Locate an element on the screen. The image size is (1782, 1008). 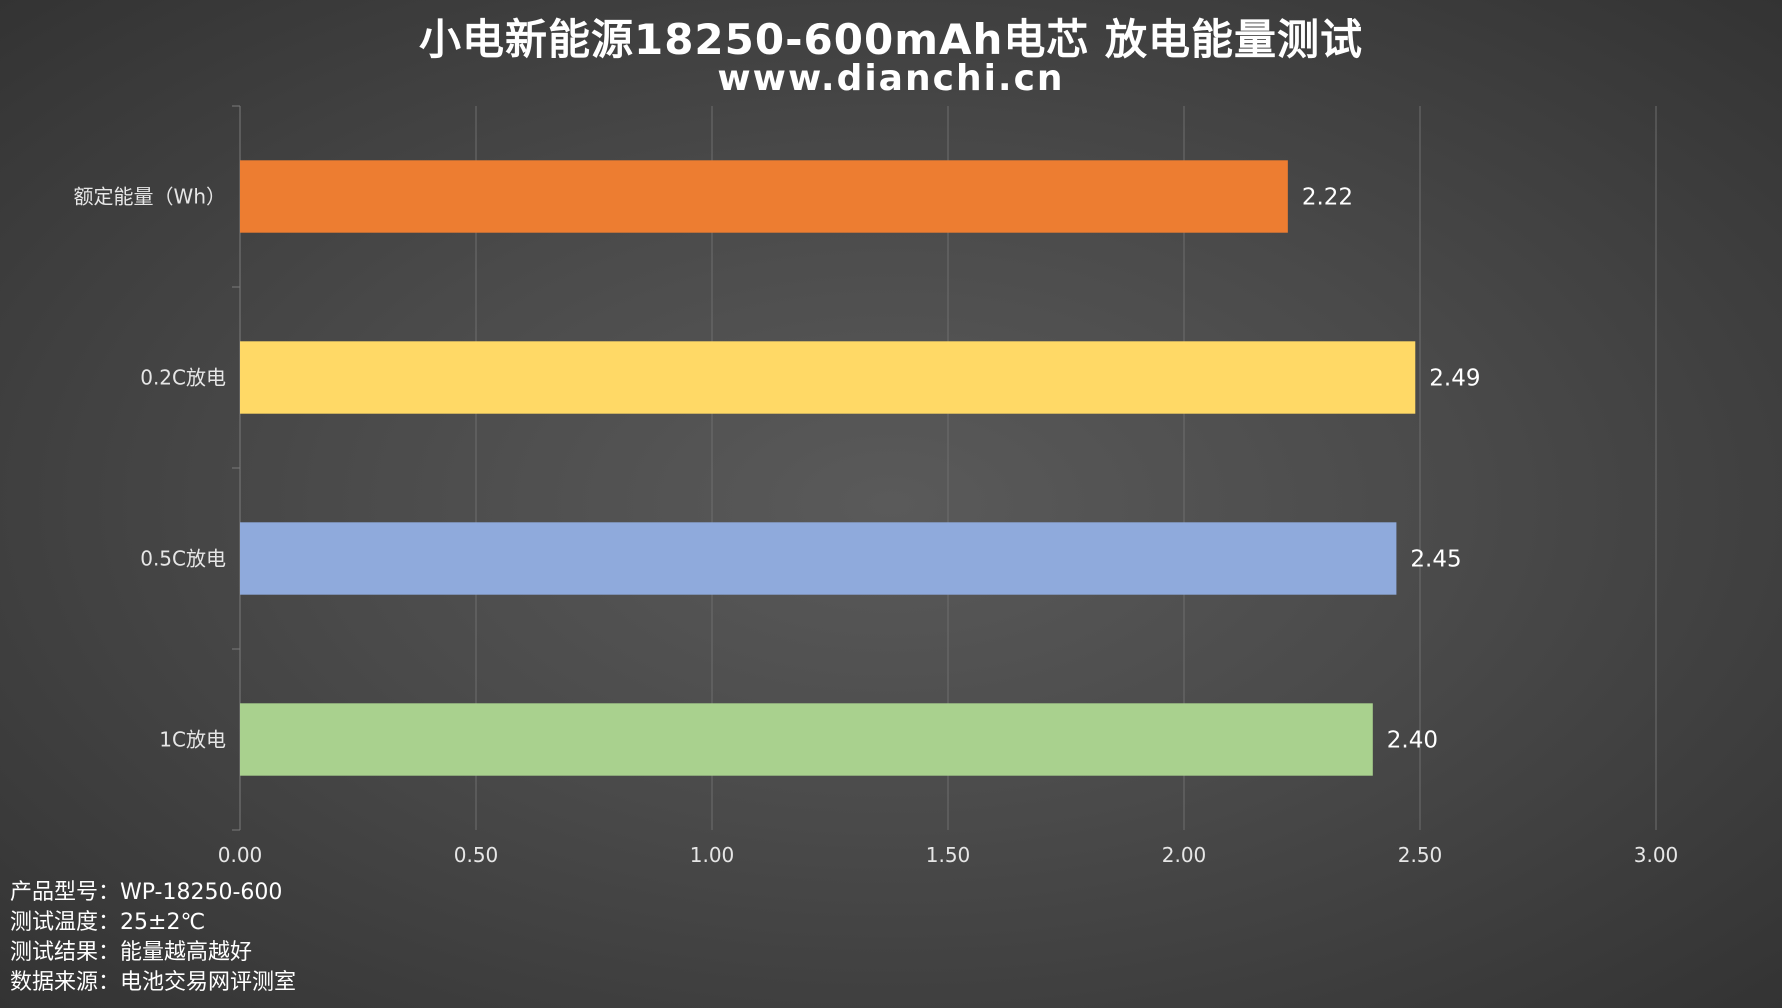
category-label: 1C放电 is located at coordinates (192, 740).